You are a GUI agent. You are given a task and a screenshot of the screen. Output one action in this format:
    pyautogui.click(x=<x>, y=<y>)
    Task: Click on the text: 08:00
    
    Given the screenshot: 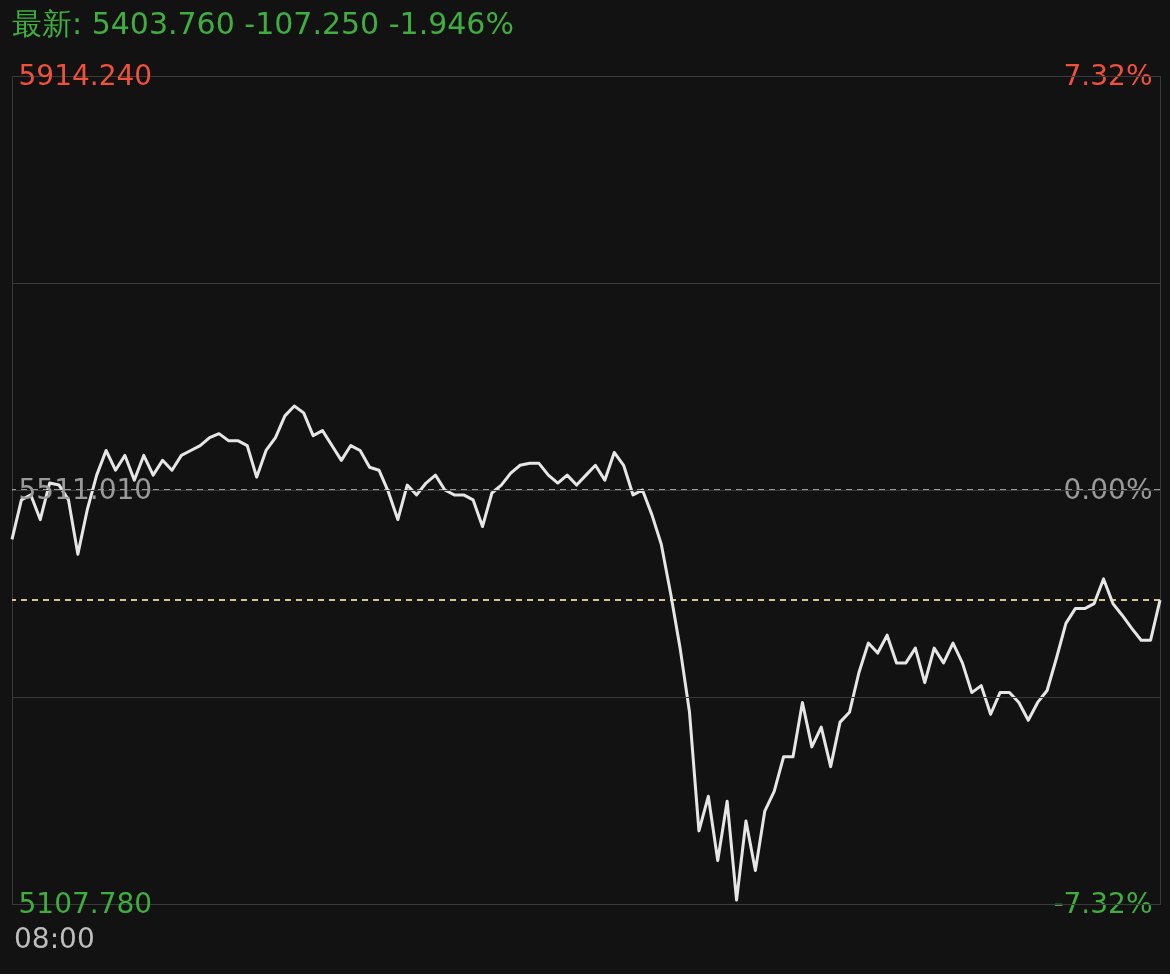 What is the action you would take?
    pyautogui.click(x=54, y=938)
    